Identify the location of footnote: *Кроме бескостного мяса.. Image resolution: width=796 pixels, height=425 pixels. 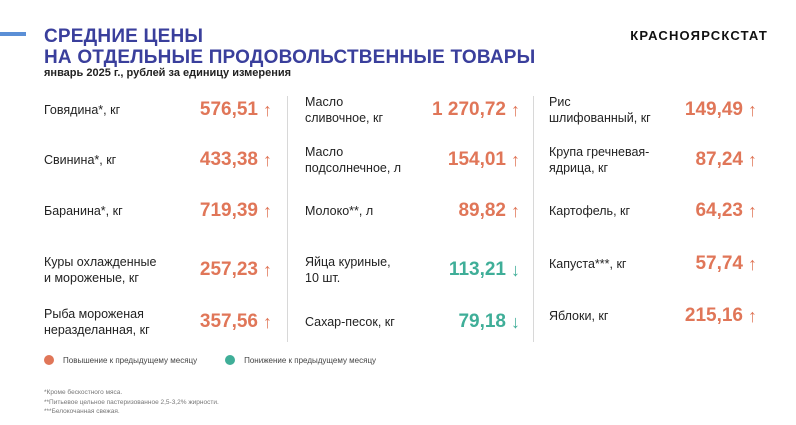
(83, 392).